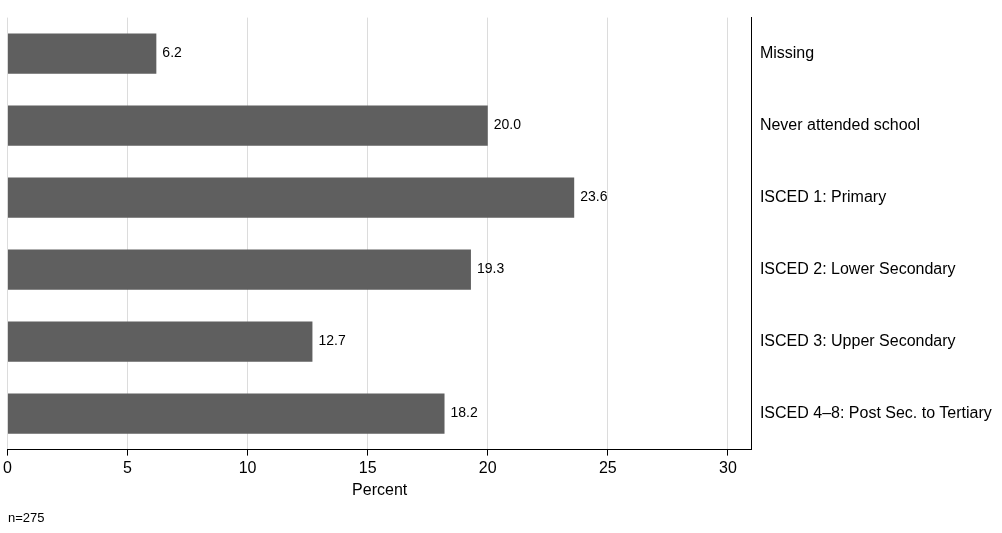  Describe the element at coordinates (607, 467) in the screenshot. I see `x-tick-label: 25` at that location.